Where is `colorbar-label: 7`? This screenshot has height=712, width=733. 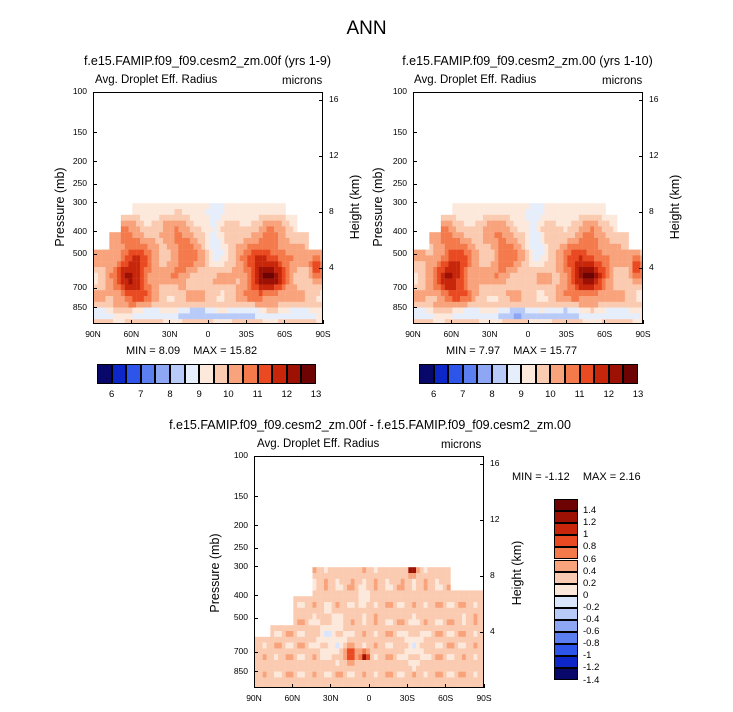 colorbar-label: 7 is located at coordinates (463, 394).